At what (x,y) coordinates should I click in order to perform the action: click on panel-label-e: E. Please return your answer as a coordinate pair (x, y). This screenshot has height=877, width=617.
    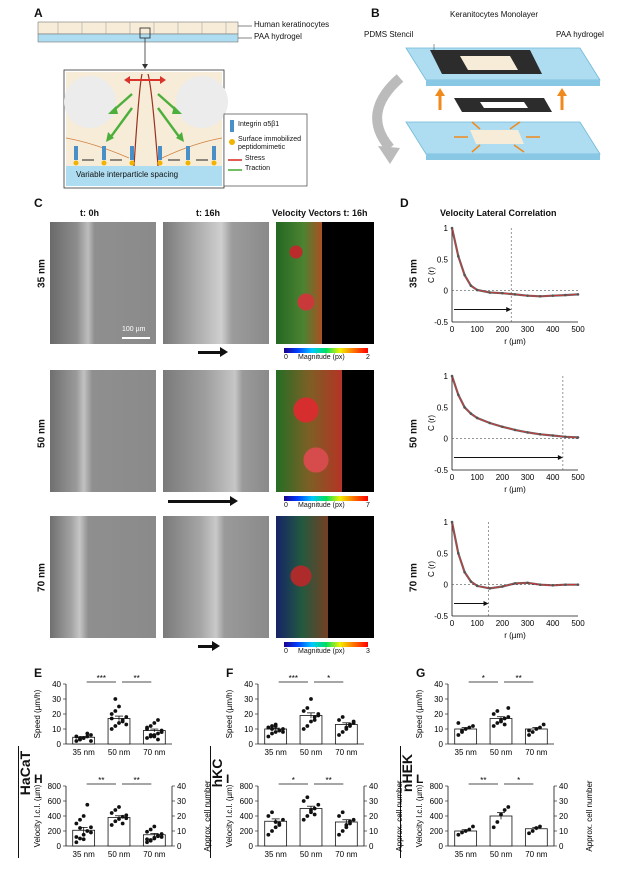
    Looking at the image, I should click on (38, 673).